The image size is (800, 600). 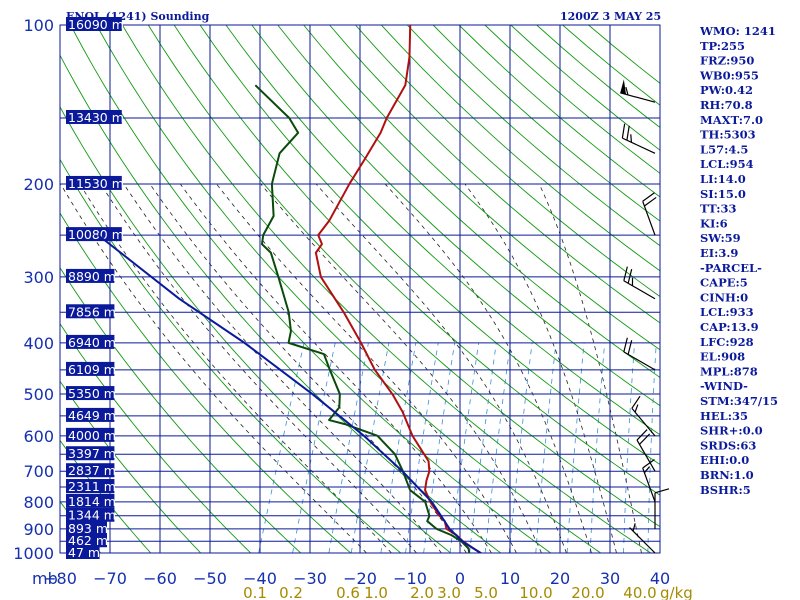 I want to click on mixing-ratio-label: 10.0, so click(x=535, y=592).